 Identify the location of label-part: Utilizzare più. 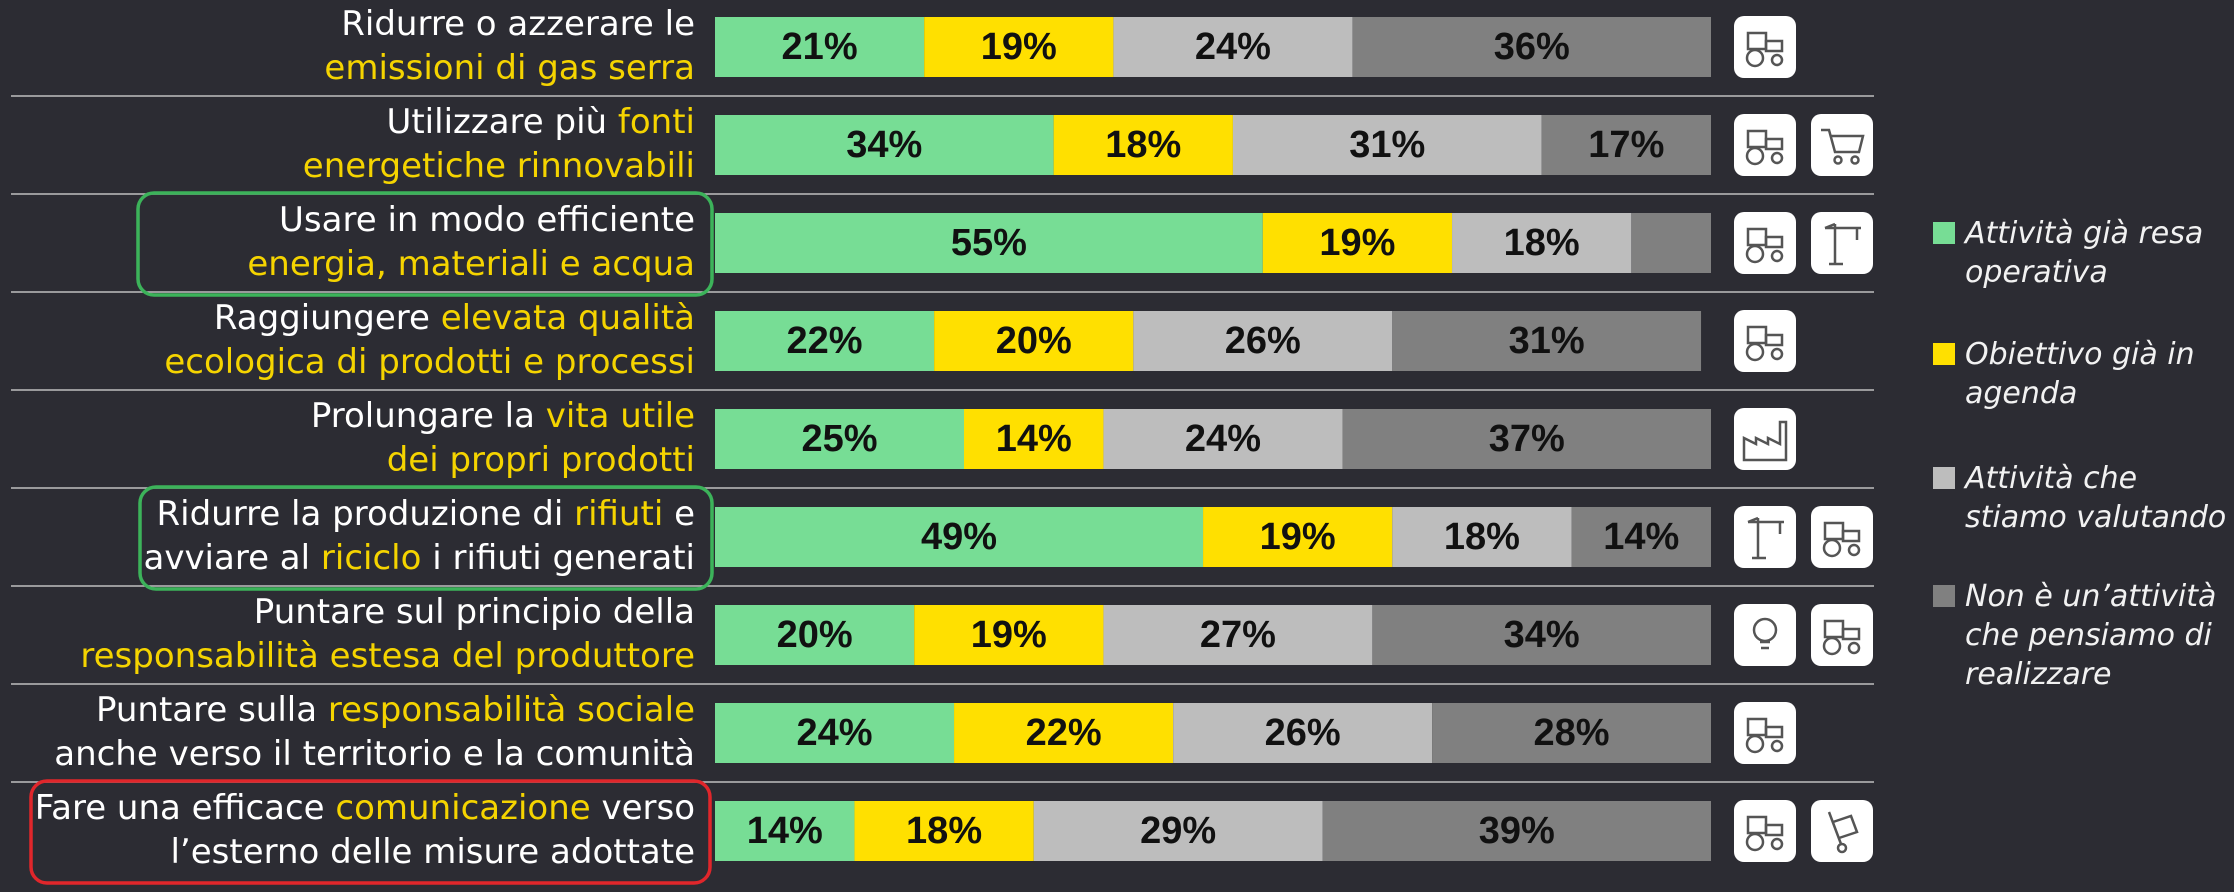
(501, 122).